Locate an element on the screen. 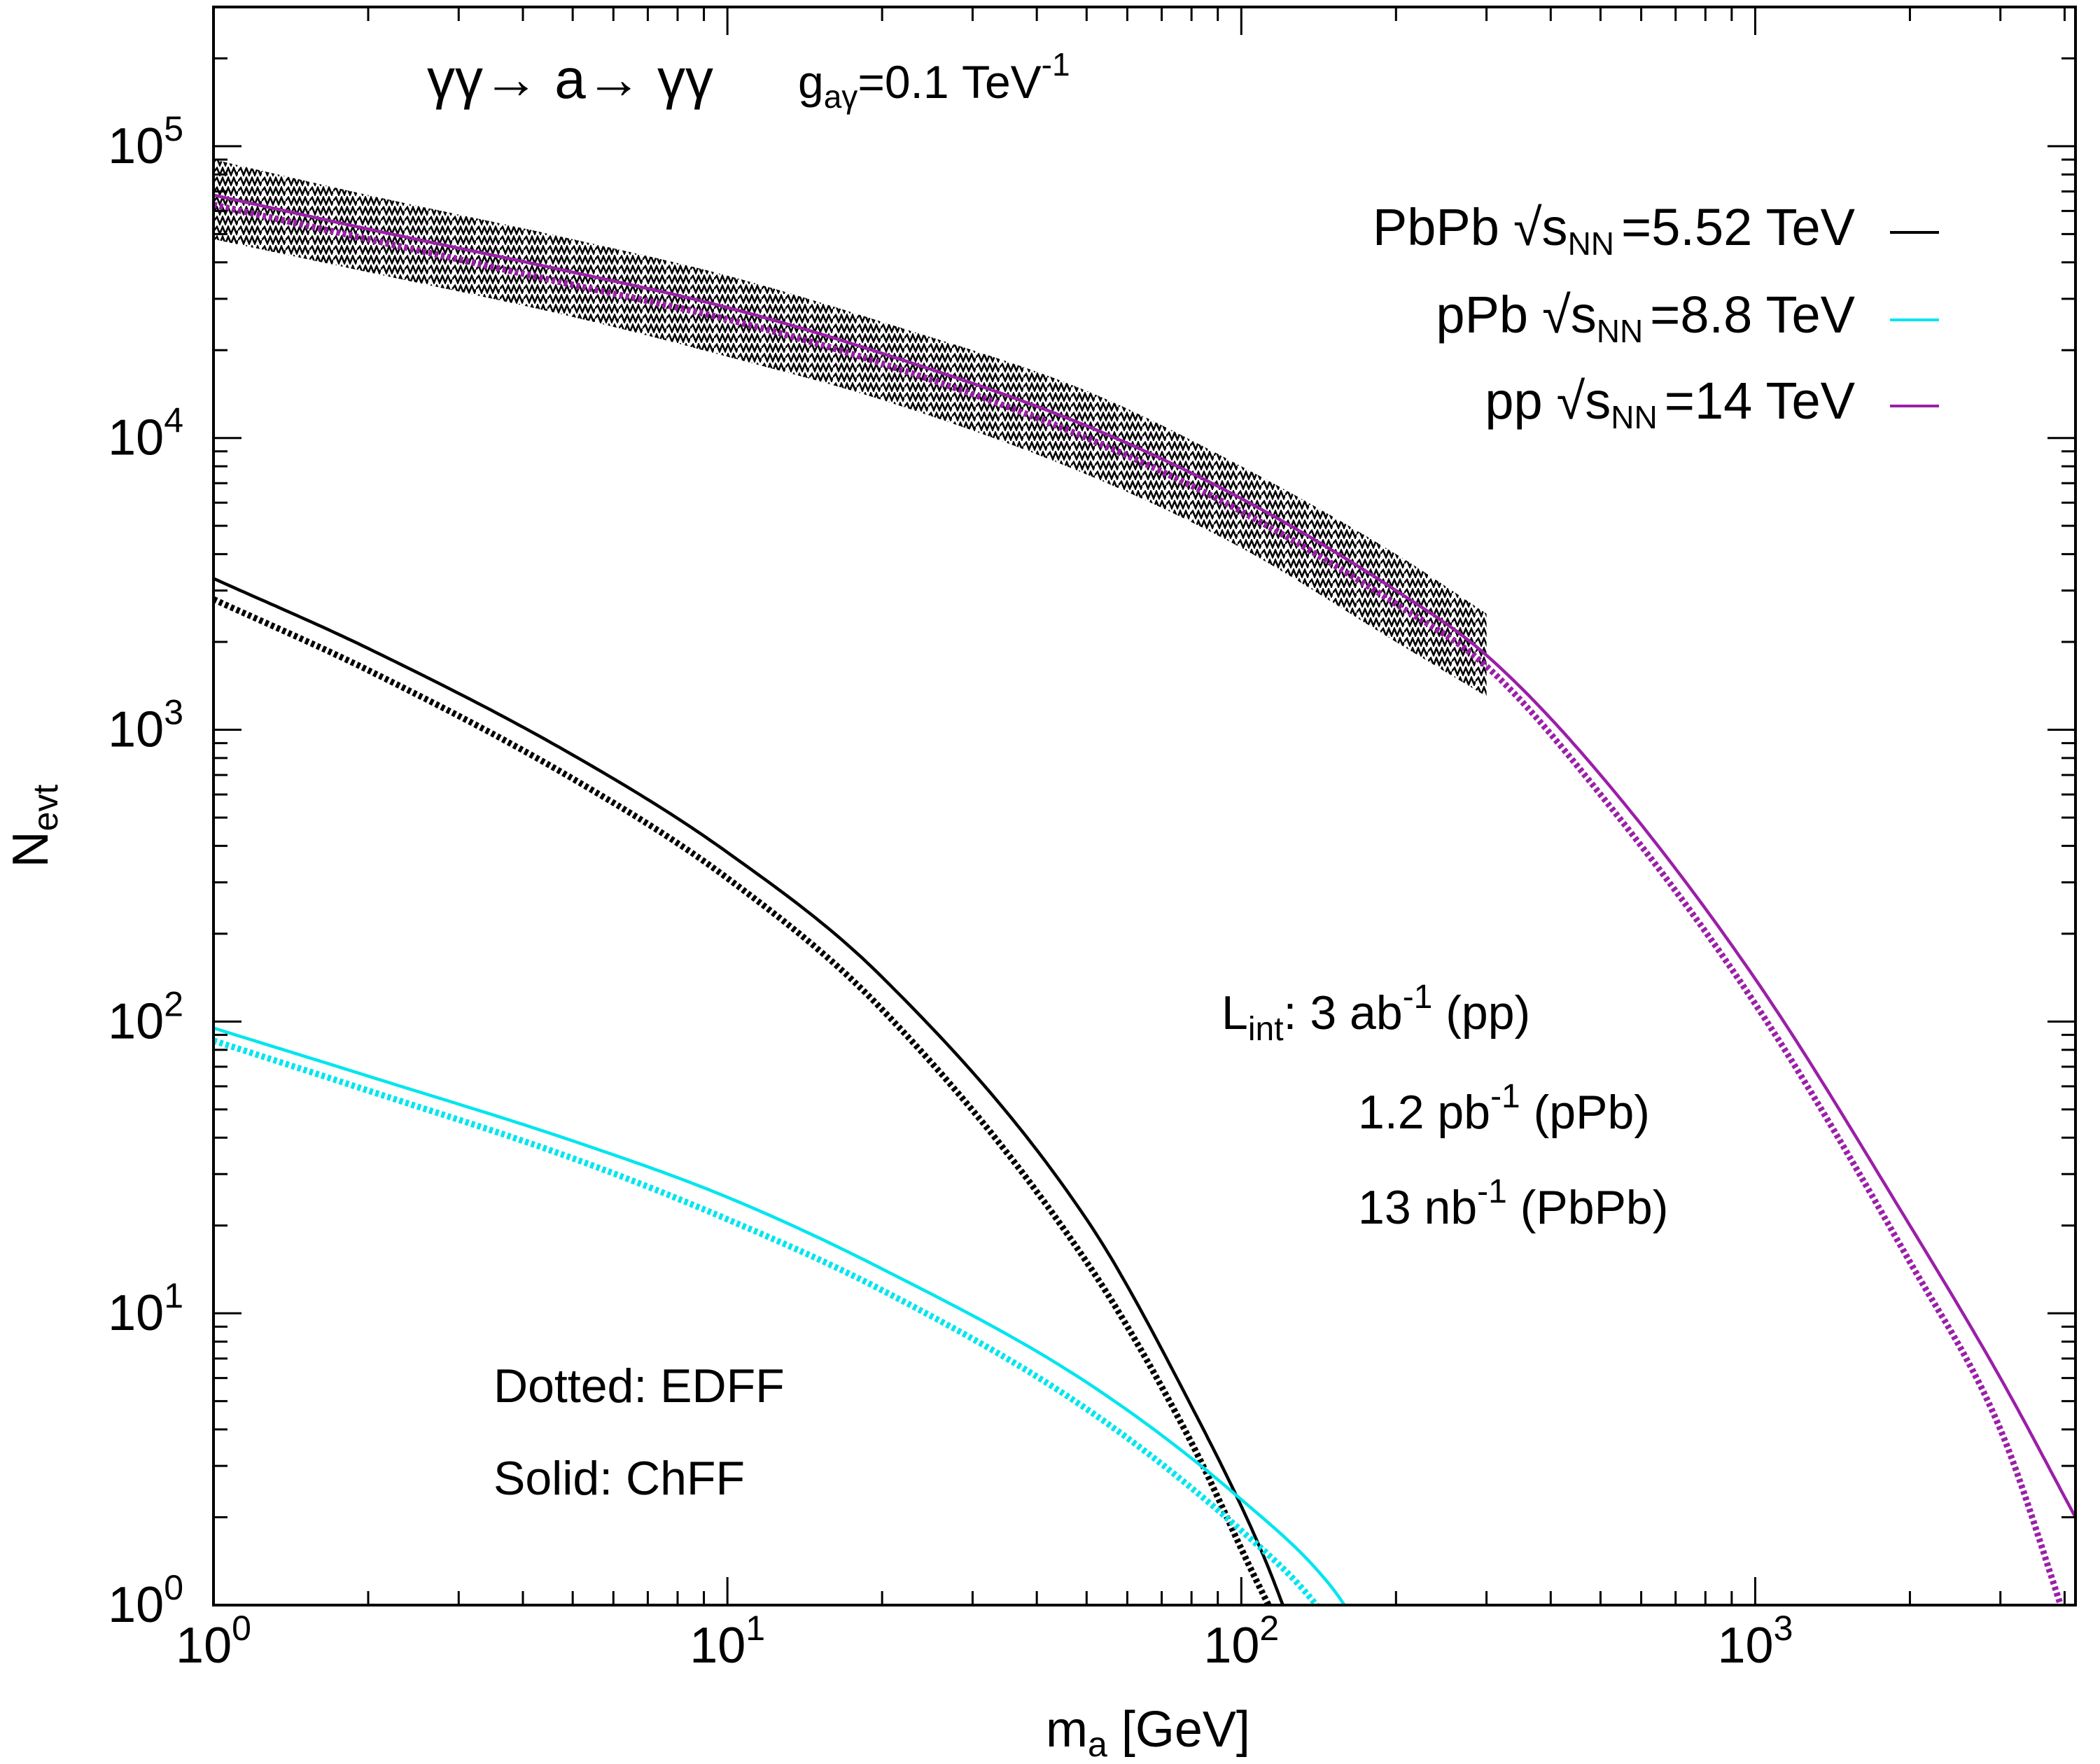  coupling-exp: -1 is located at coordinates (1056, 64).